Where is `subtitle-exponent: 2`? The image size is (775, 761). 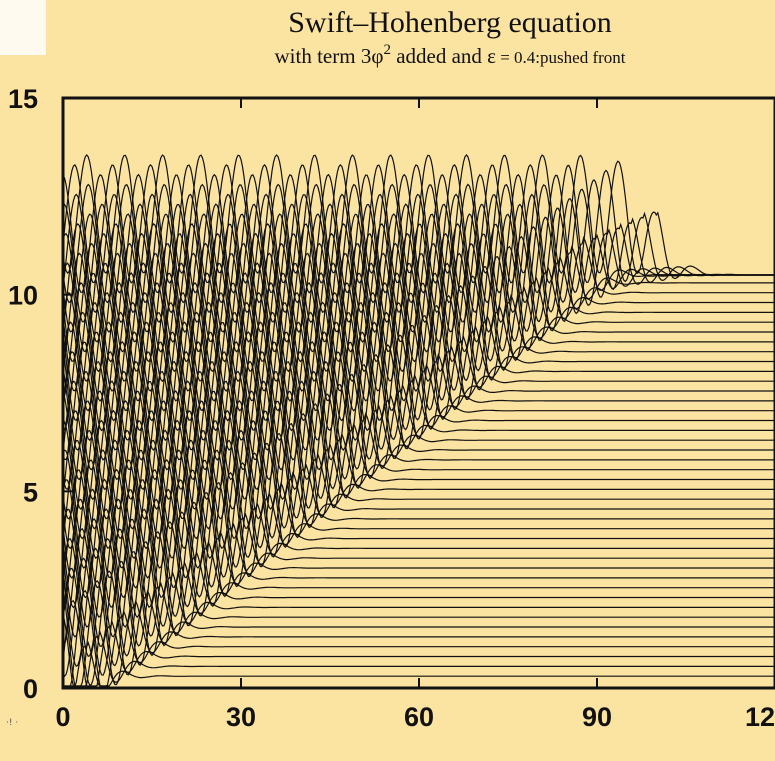
subtitle-exponent: 2 is located at coordinates (387, 50).